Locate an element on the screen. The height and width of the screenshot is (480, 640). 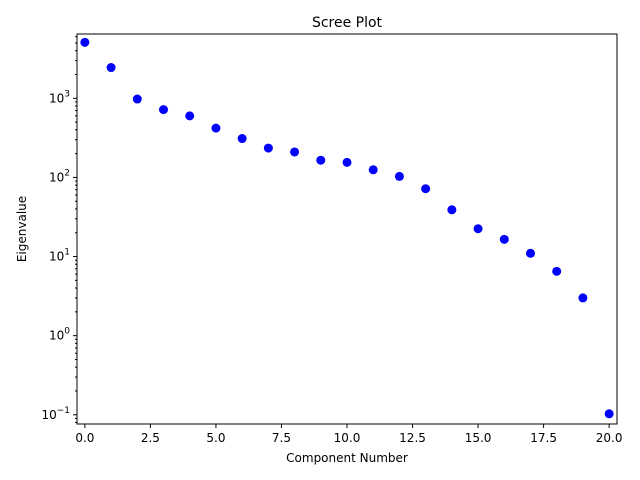
x-axis-label: Component Number is located at coordinates (347, 458).